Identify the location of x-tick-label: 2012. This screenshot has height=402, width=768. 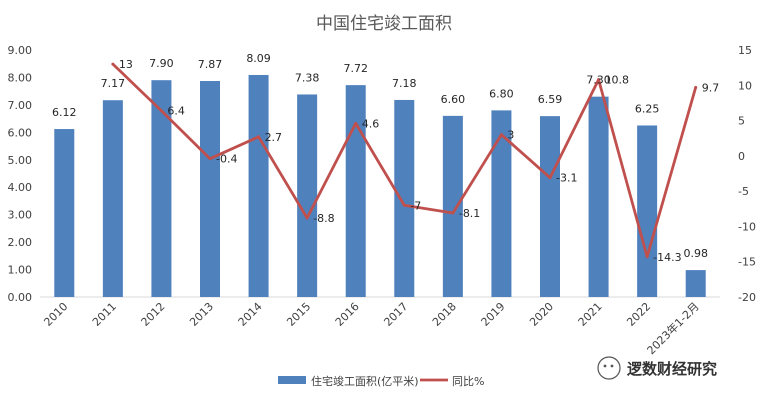
(153, 314).